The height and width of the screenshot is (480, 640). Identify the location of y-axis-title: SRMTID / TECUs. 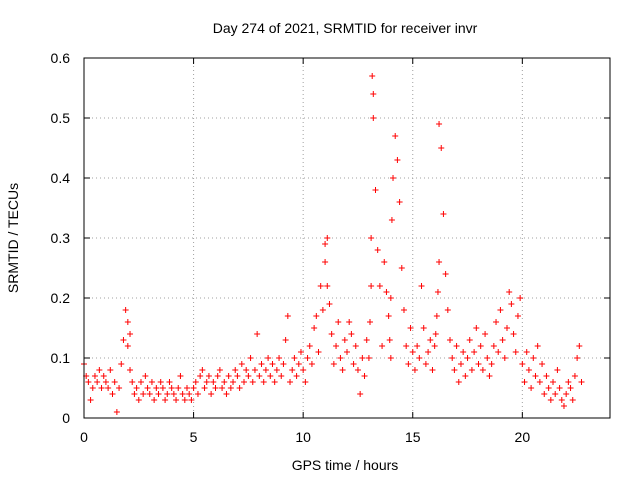
(13, 238).